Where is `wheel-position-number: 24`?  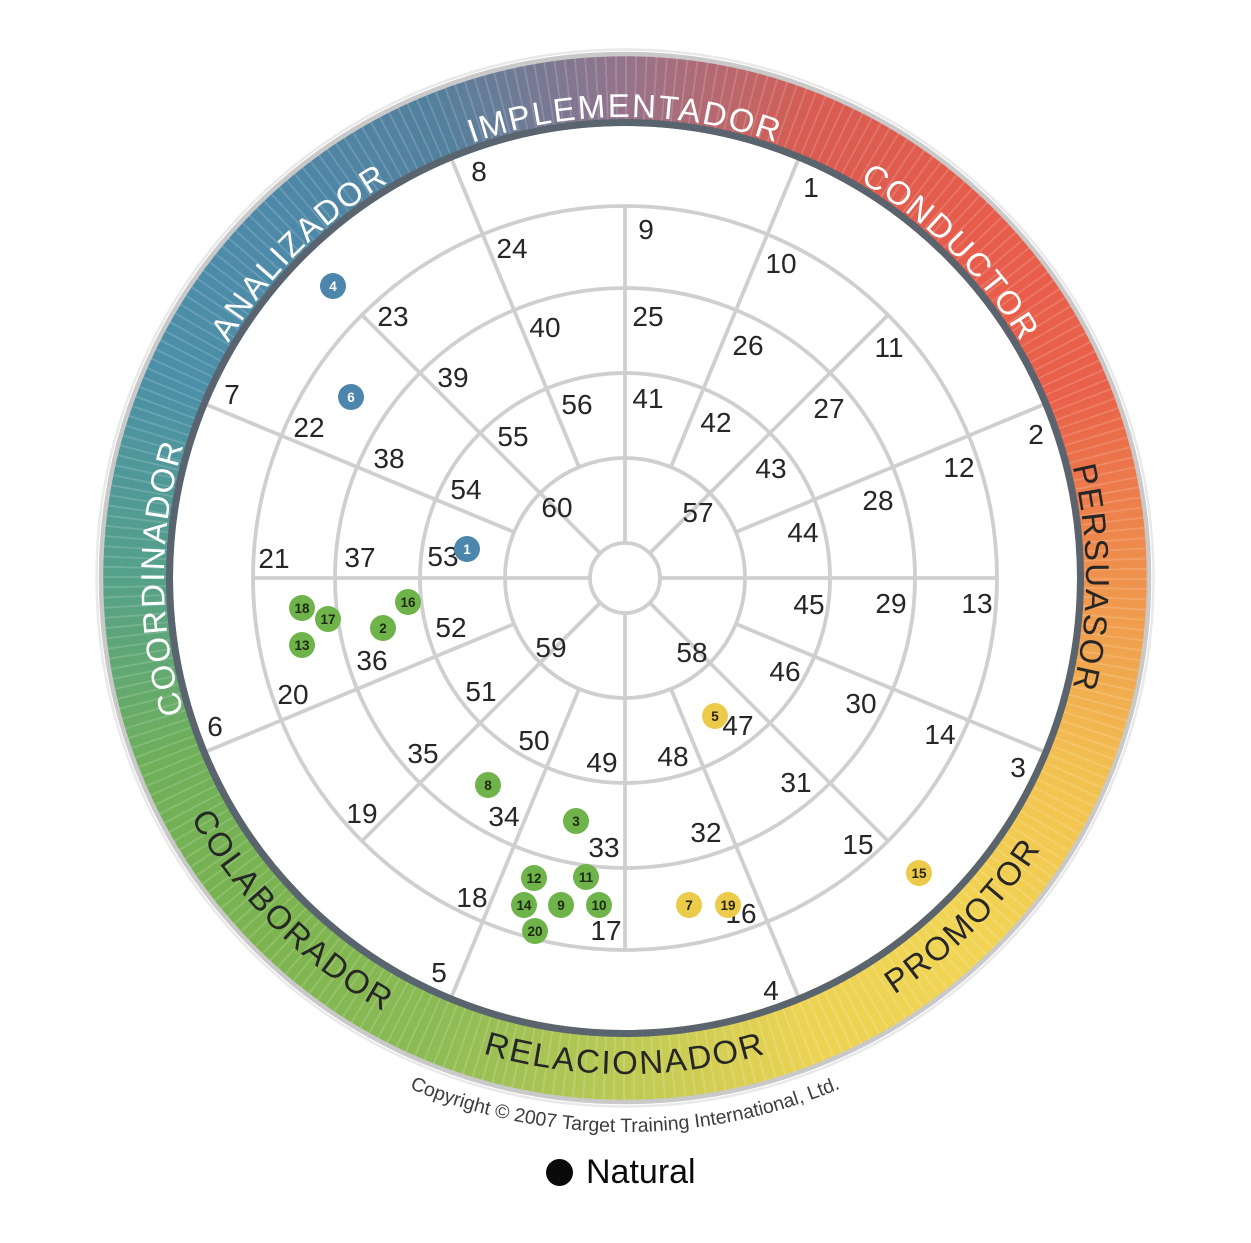 wheel-position-number: 24 is located at coordinates (511, 248).